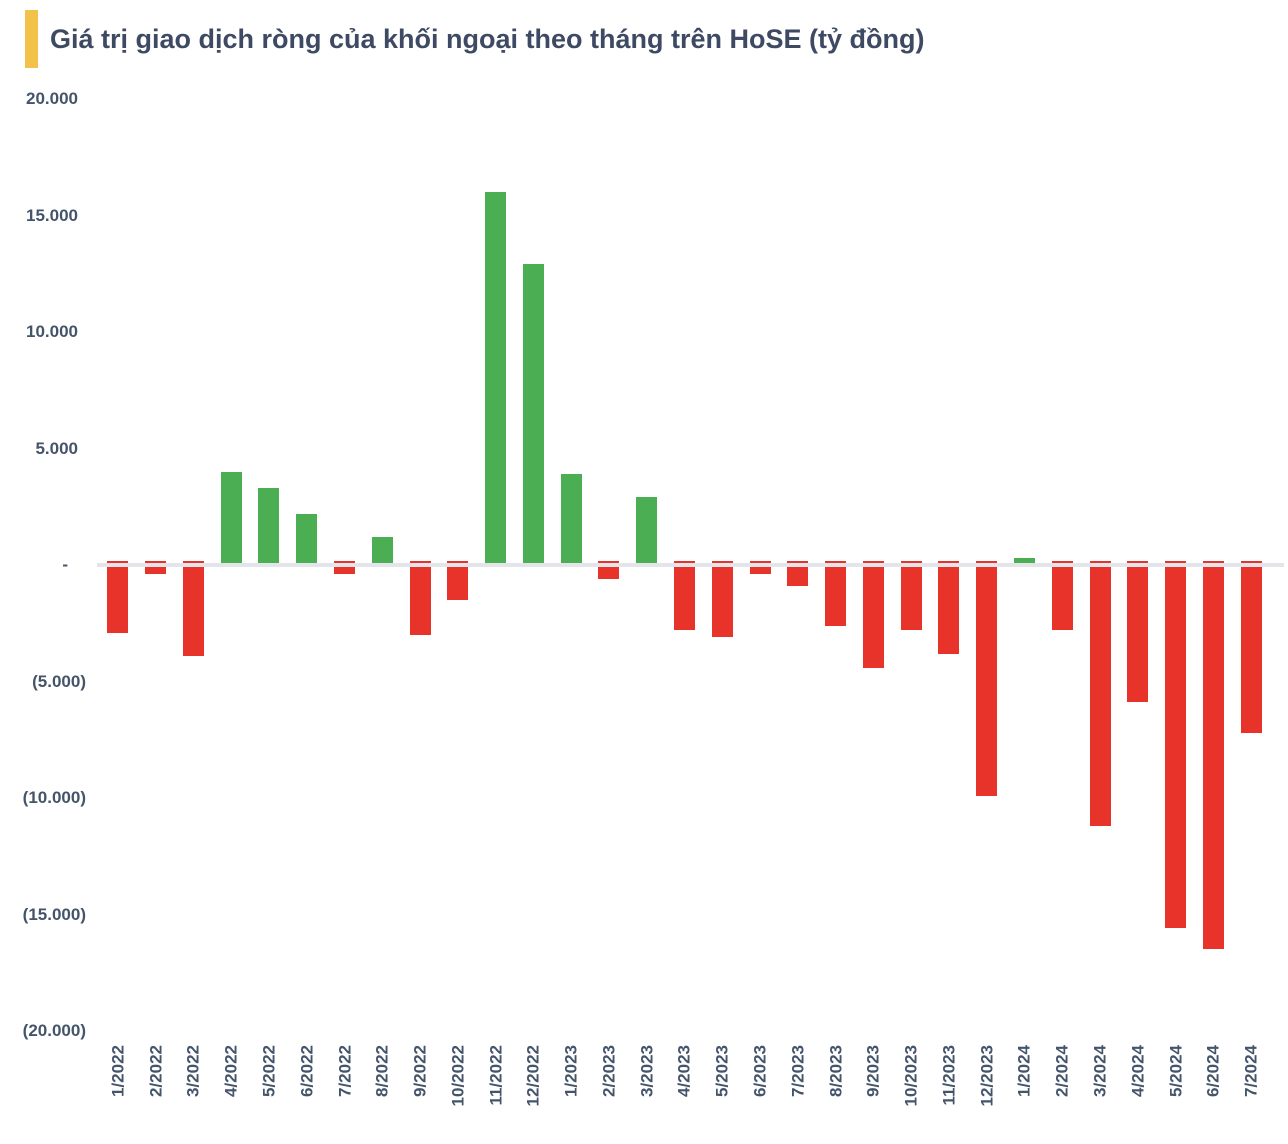 This screenshot has height=1144, width=1288. I want to click on x-tick-label: 10/2022, so click(458, 1076).